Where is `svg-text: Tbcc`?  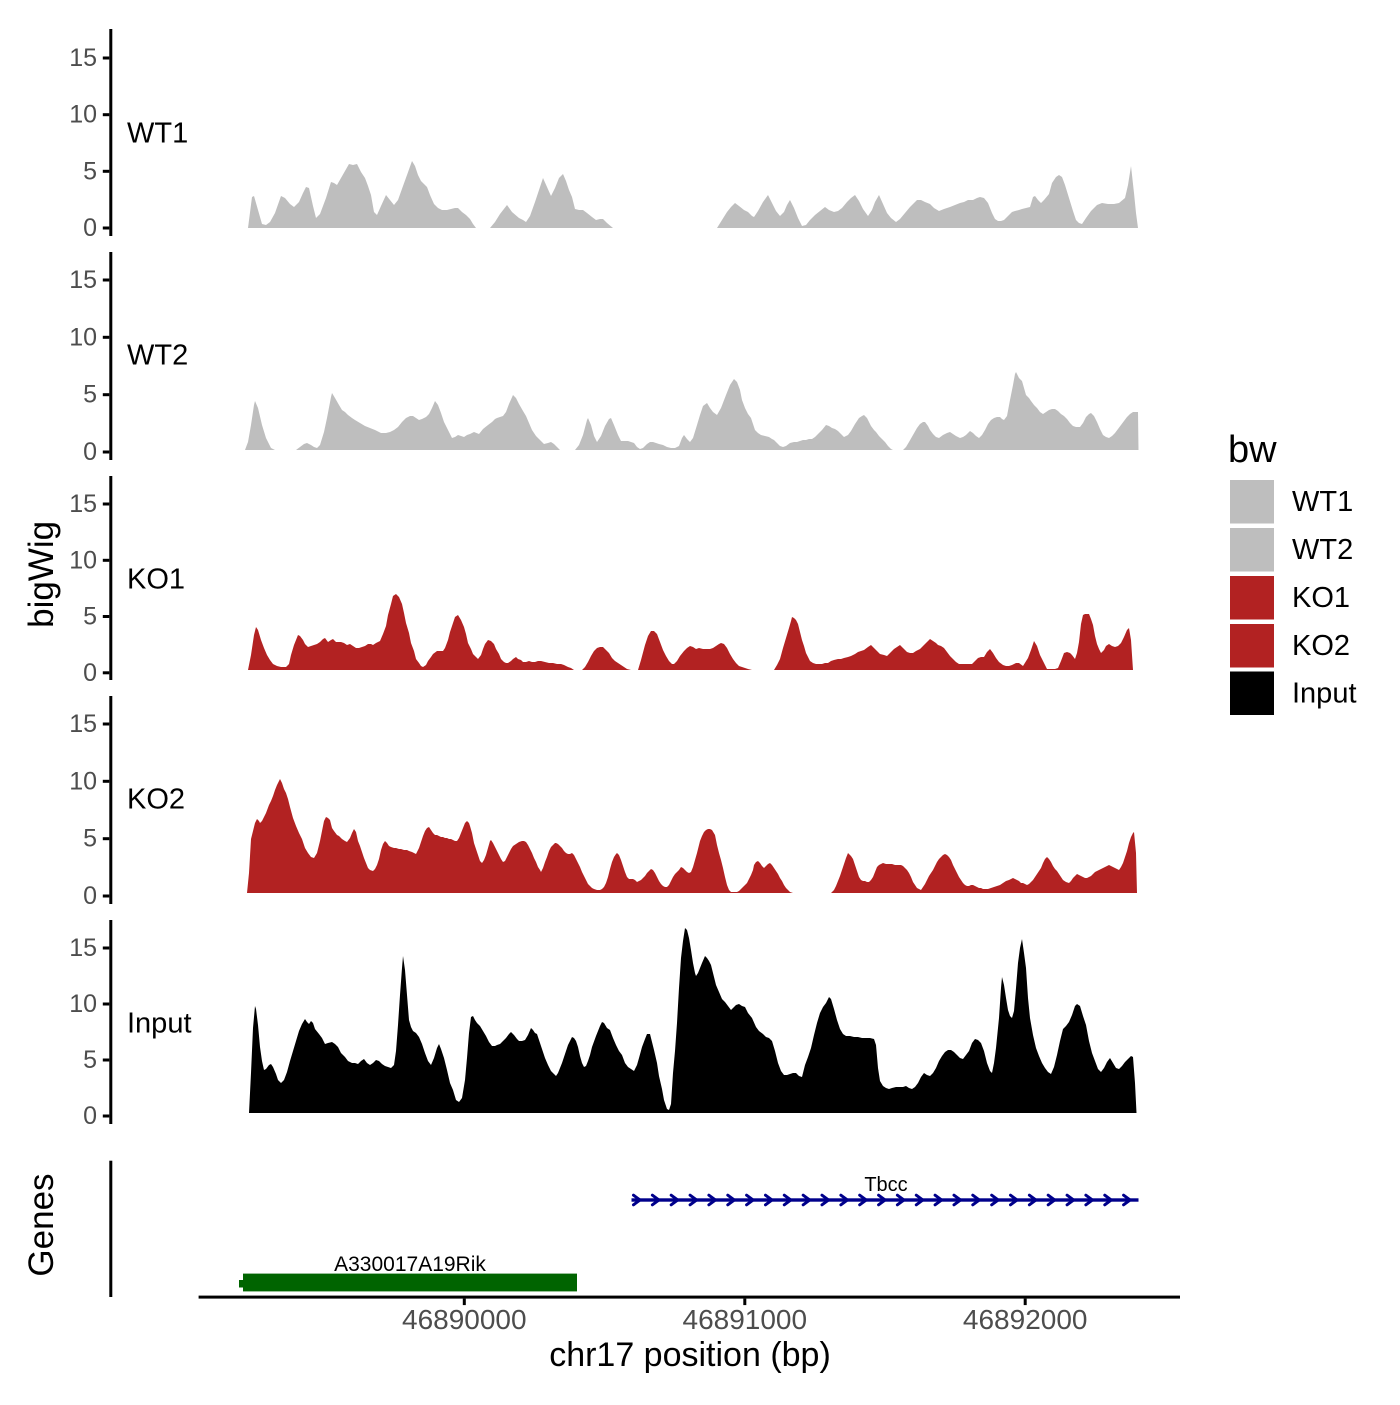 svg-text: Tbcc is located at coordinates (885, 1185).